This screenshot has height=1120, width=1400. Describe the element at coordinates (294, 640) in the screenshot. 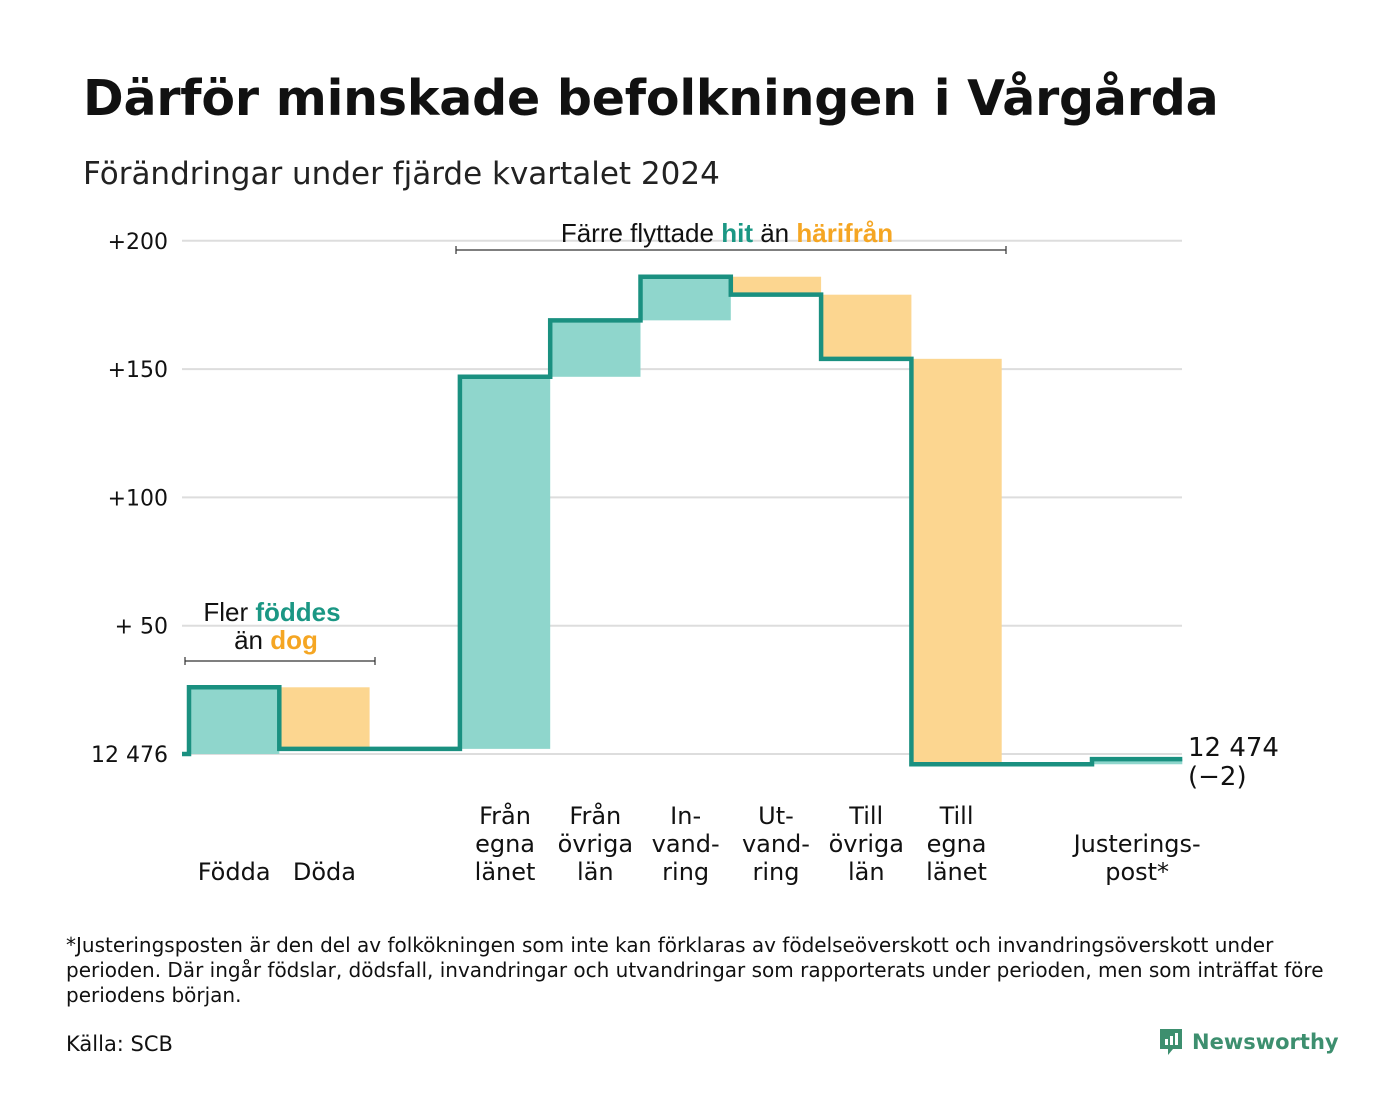

I see `death-annotation-highlight: dog` at that location.